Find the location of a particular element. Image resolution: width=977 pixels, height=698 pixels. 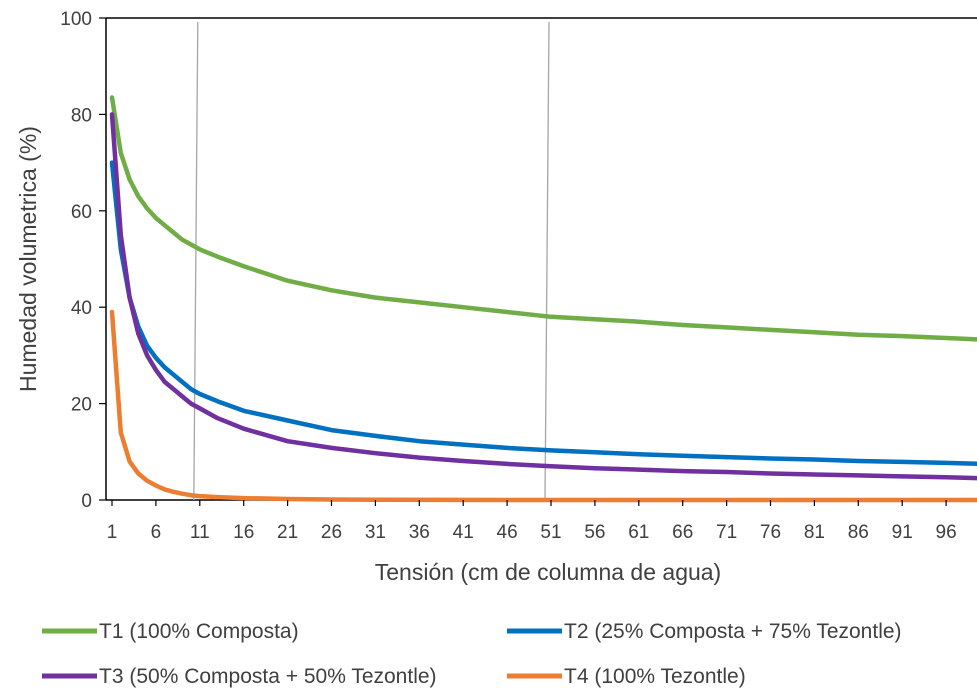

y-tick-label: 60 is located at coordinates (81, 212).